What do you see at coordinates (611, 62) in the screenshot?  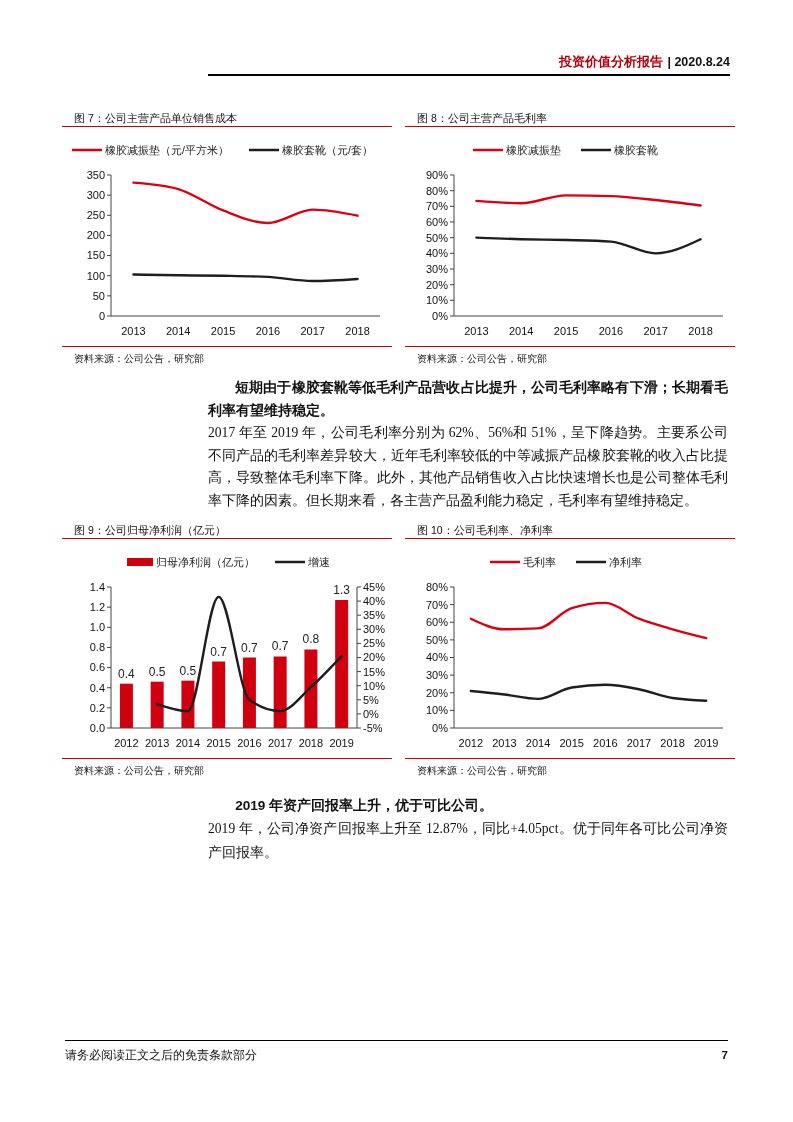 I see `text: 投资价值分析报告` at bounding box center [611, 62].